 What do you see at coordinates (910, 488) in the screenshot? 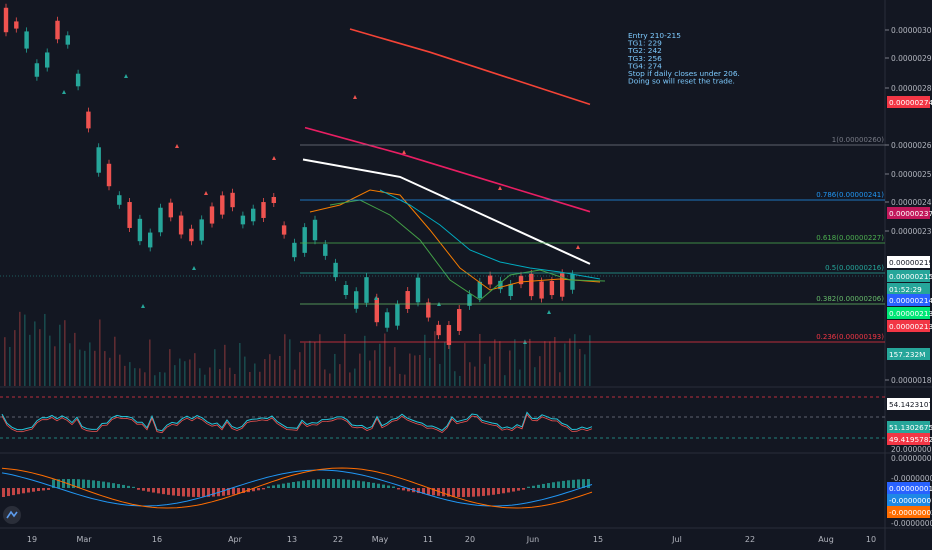
I see `macd-badge-label: 0.00000001` at bounding box center [910, 488].